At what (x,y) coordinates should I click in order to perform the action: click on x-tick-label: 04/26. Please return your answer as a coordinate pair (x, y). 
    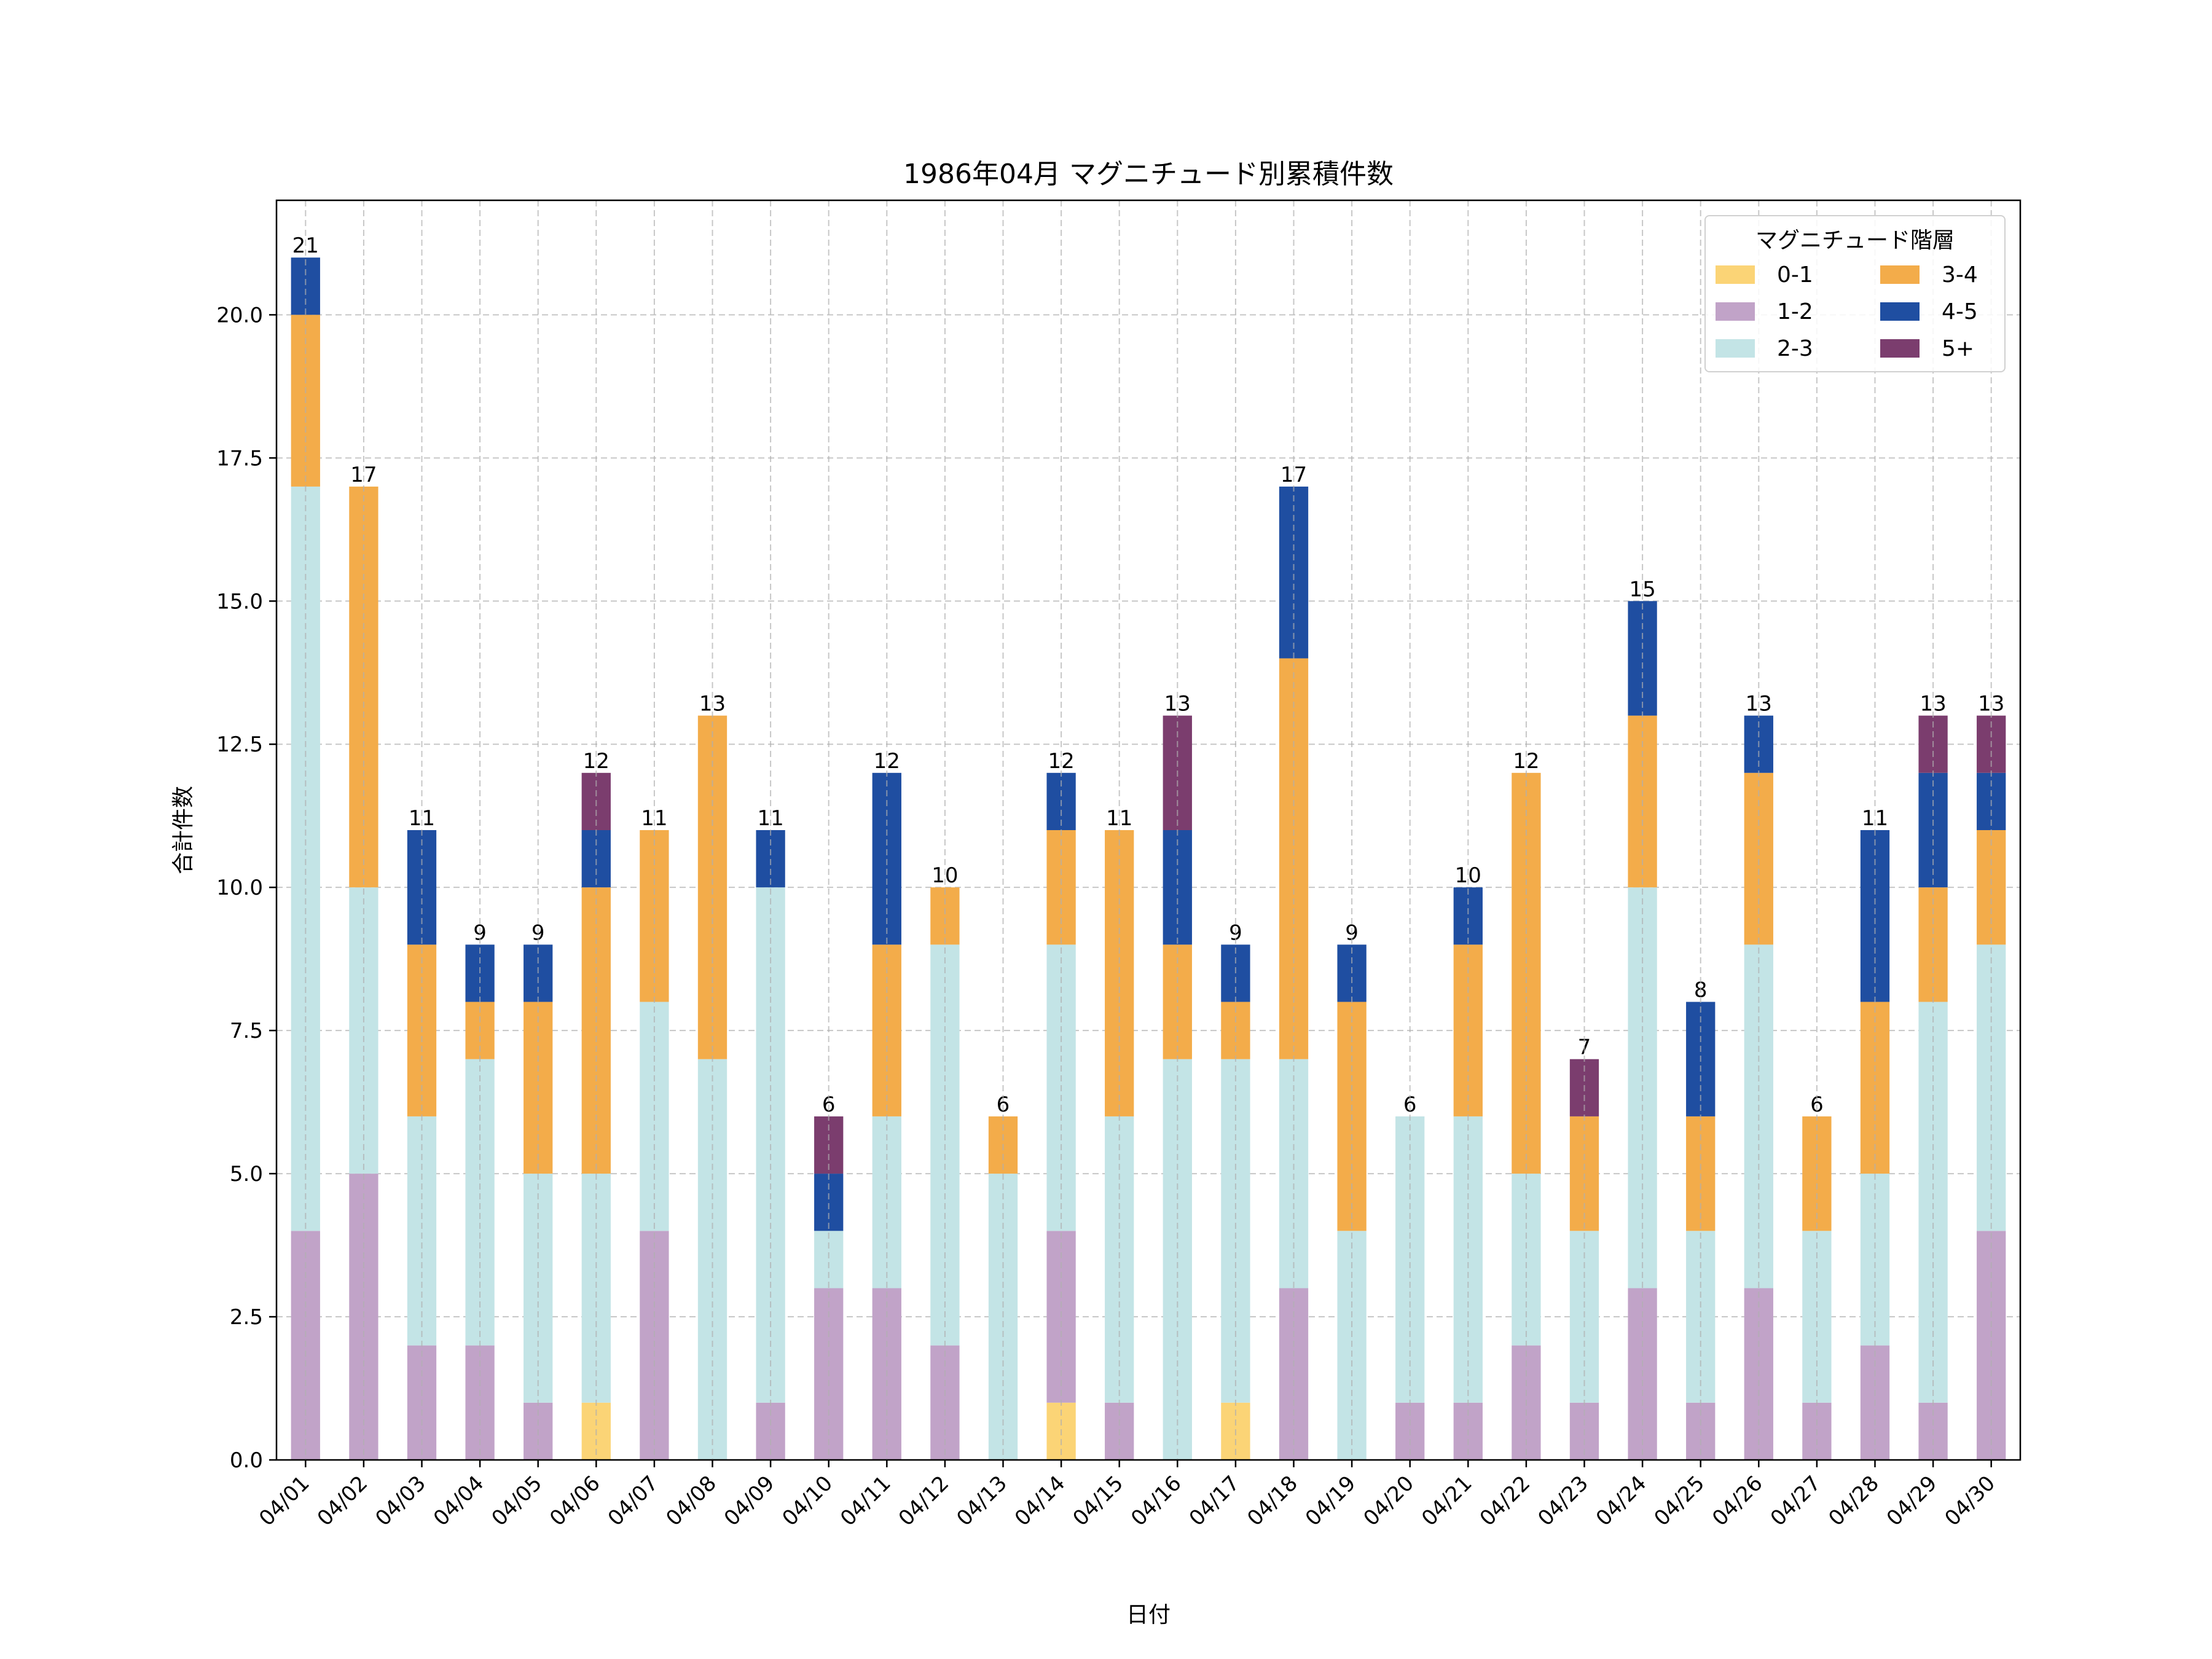
    Looking at the image, I should click on (1738, 1501).